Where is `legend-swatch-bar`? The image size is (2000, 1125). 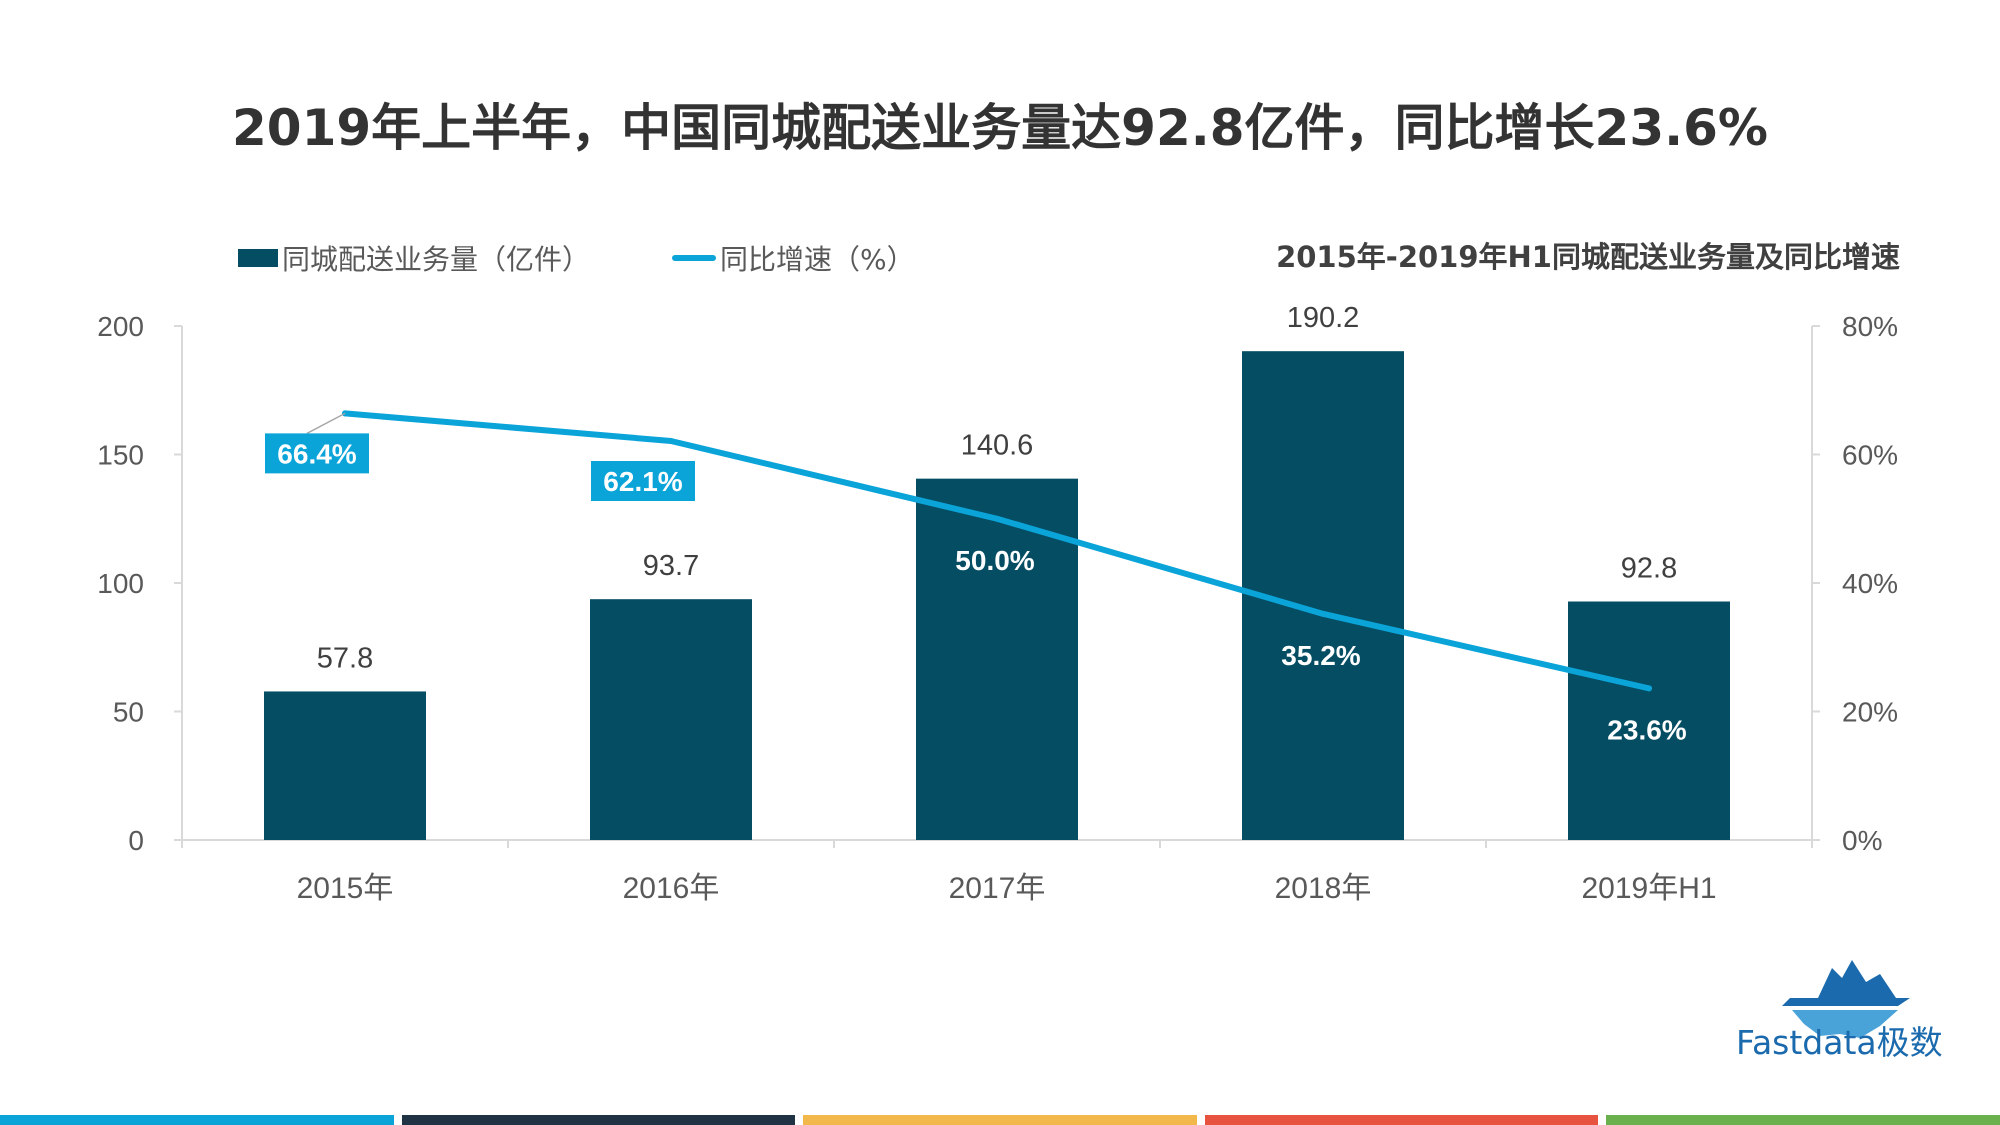
legend-swatch-bar is located at coordinates (258, 258).